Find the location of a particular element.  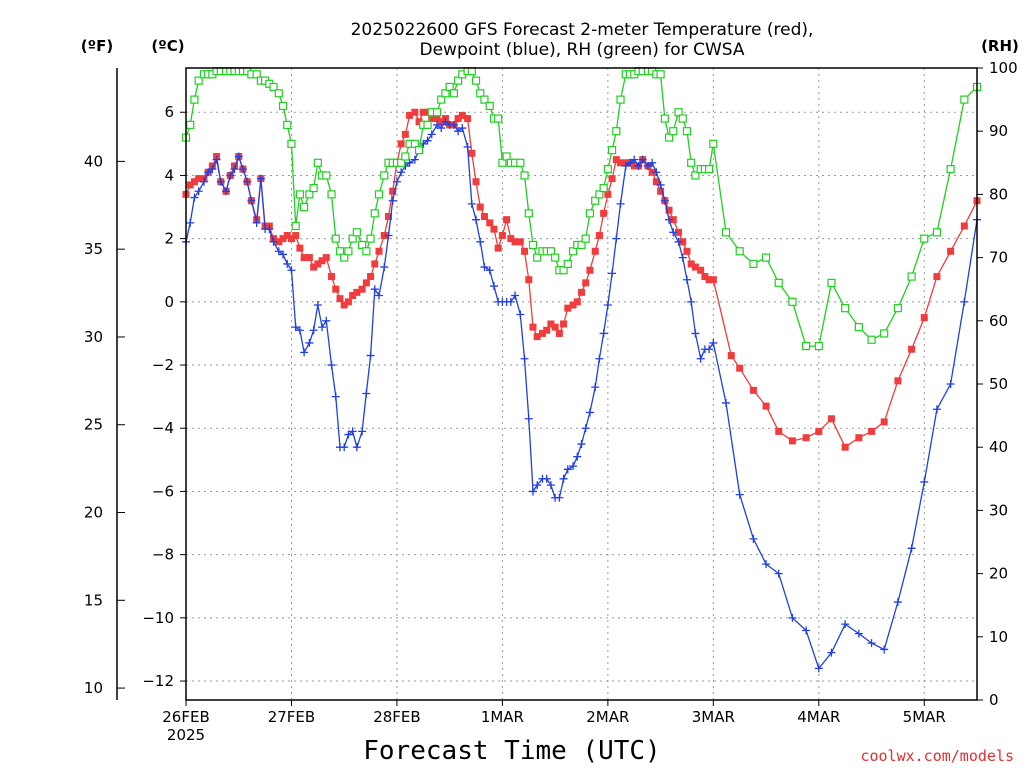

x-tick-label: 4MAR is located at coordinates (818, 717).